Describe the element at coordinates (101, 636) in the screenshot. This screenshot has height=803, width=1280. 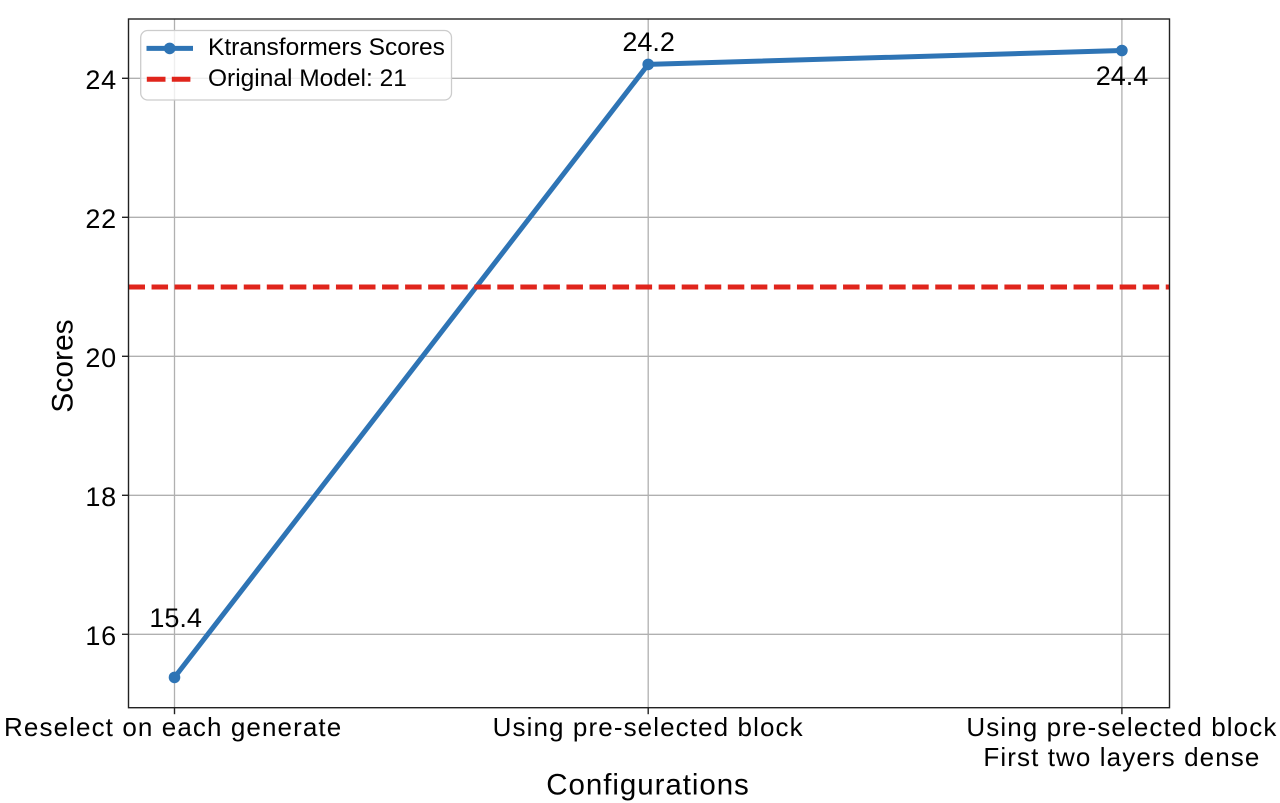
I see `svg-text: 16` at that location.